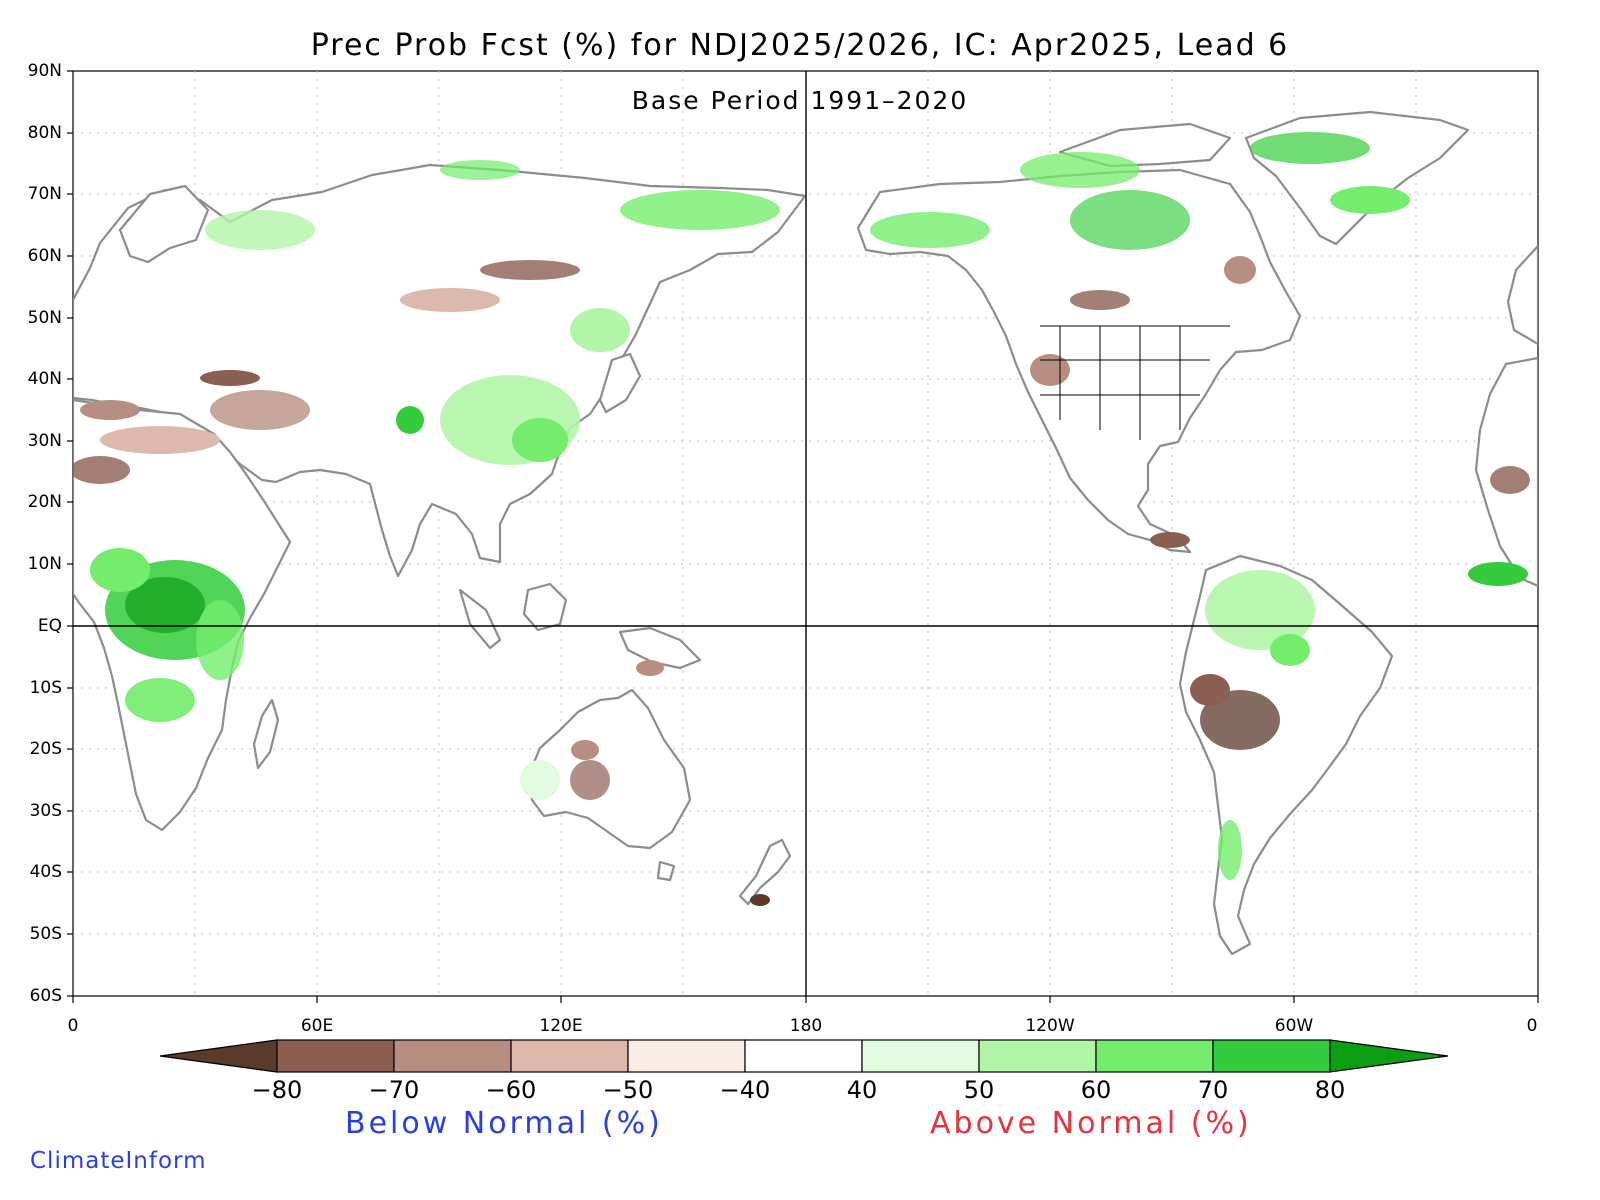 The width and height of the screenshot is (1600, 1200). Describe the element at coordinates (620, 383) in the screenshot. I see `japan-coastline` at that location.